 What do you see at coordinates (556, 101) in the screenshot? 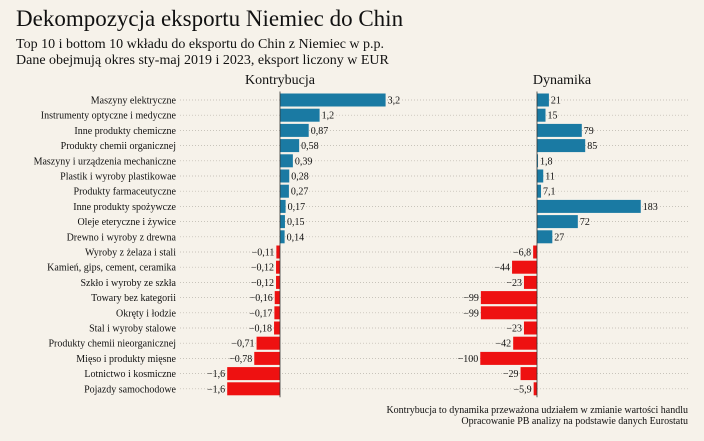
I see `dynamics-value-label: 21` at bounding box center [556, 101].